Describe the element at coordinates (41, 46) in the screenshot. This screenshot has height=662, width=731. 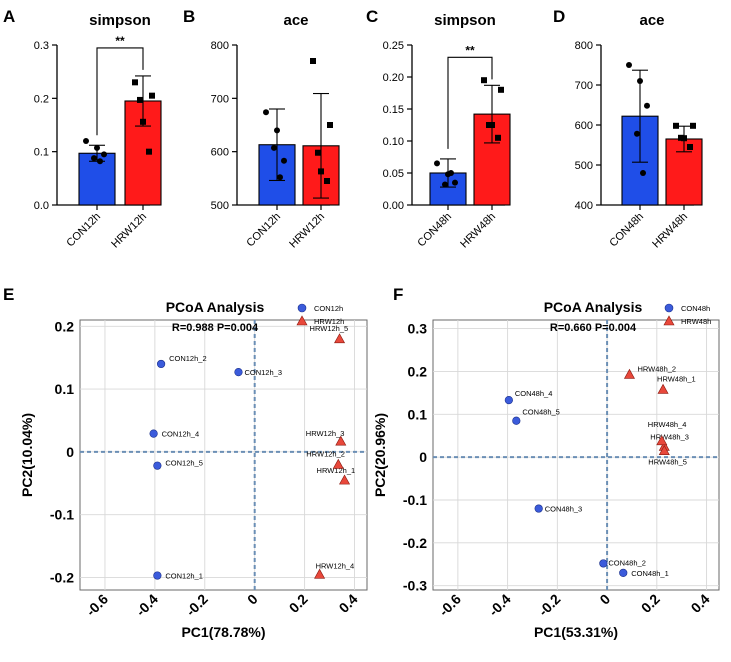
I see `y-tick-label: 0.3` at that location.